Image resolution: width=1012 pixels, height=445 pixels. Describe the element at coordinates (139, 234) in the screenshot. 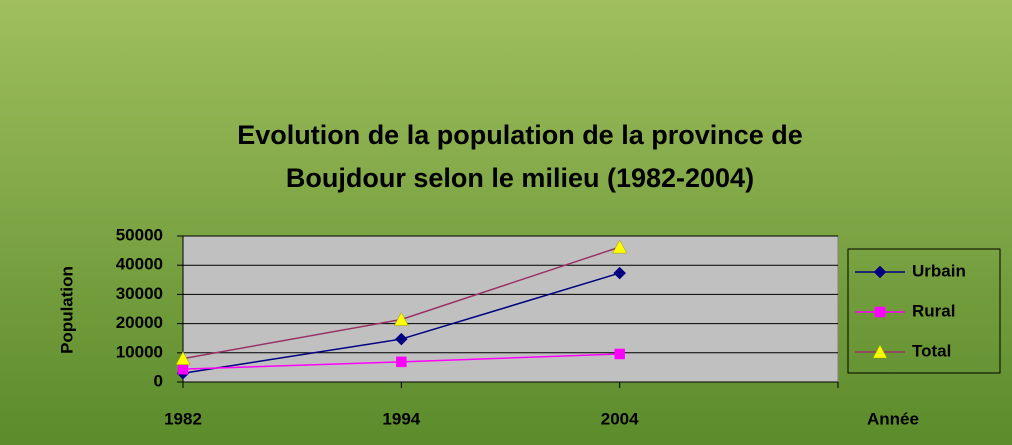

I see `y-tick-label: 50000` at that location.